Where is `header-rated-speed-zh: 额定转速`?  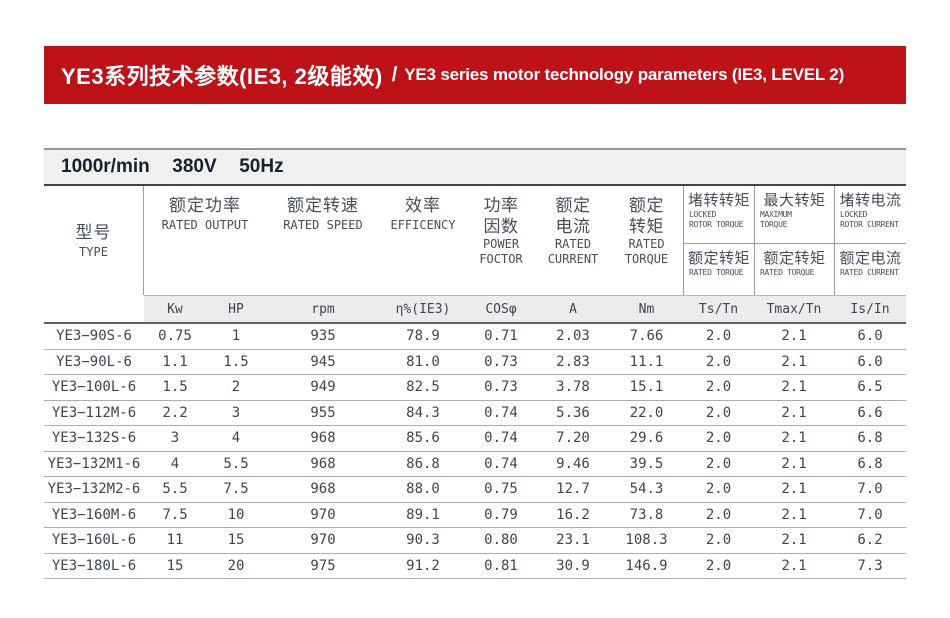 header-rated-speed-zh: 额定转速 is located at coordinates (323, 205).